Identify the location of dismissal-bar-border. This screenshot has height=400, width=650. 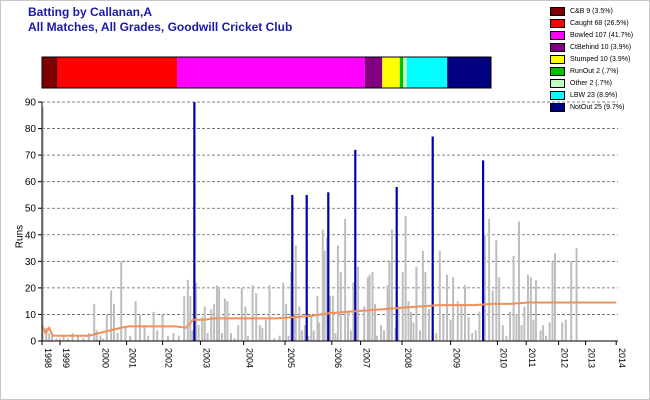
(266, 72).